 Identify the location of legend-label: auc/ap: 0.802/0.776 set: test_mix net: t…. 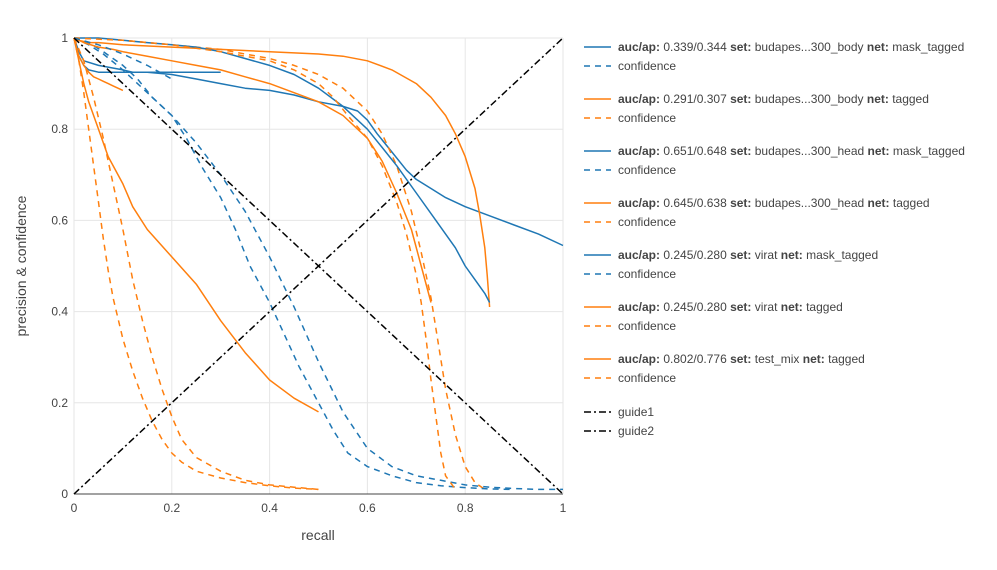
(741, 359).